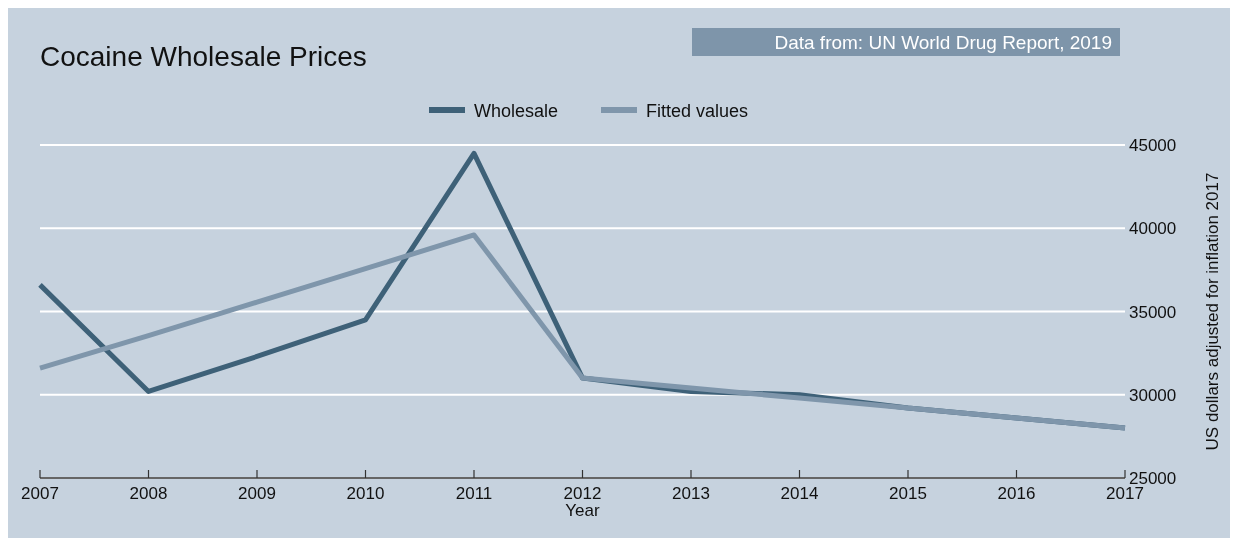 The image size is (1238, 544). Describe the element at coordinates (1153, 229) in the screenshot. I see `y2-tick-label: 40000` at that location.